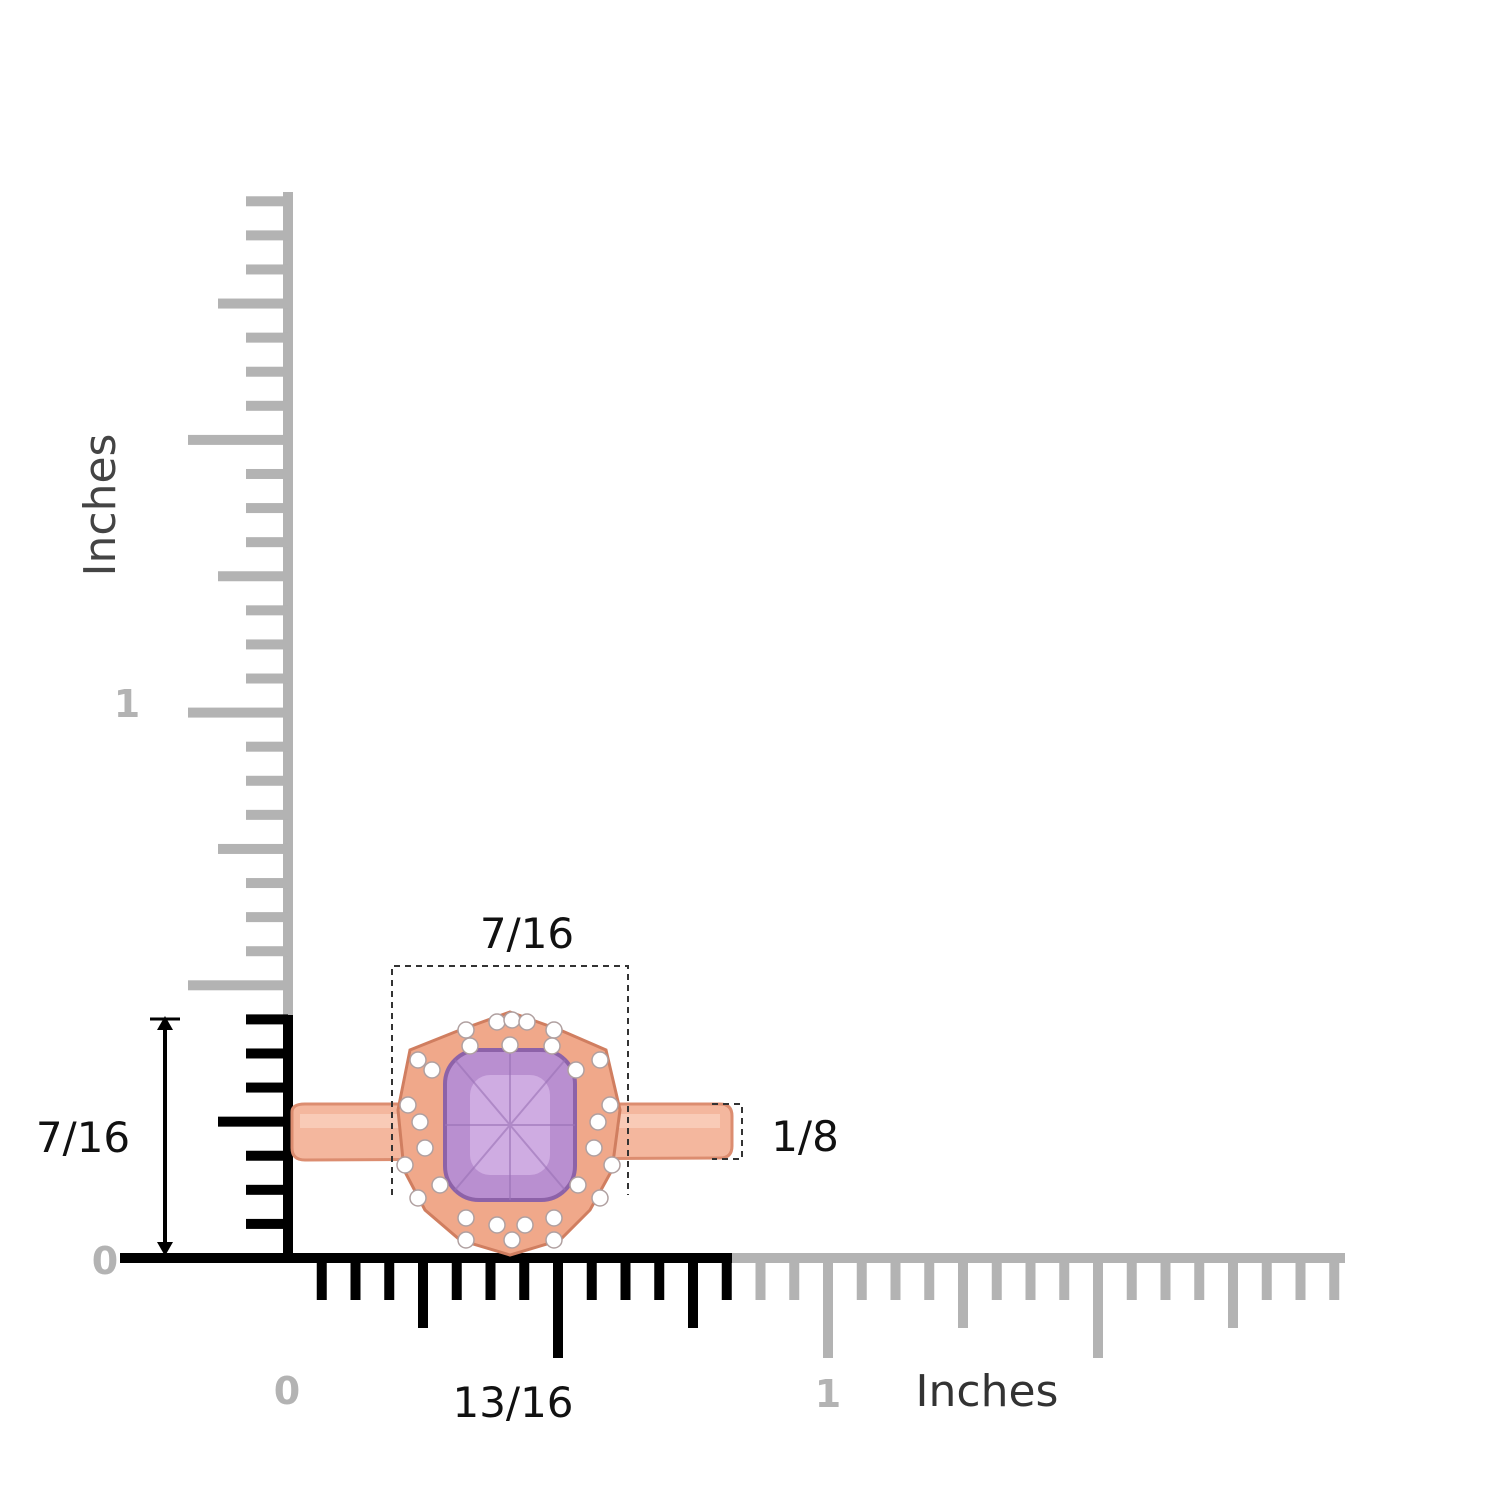 The height and width of the screenshot is (1500, 1500). I want to click on band-width-label: 1/8, so click(805, 1136).